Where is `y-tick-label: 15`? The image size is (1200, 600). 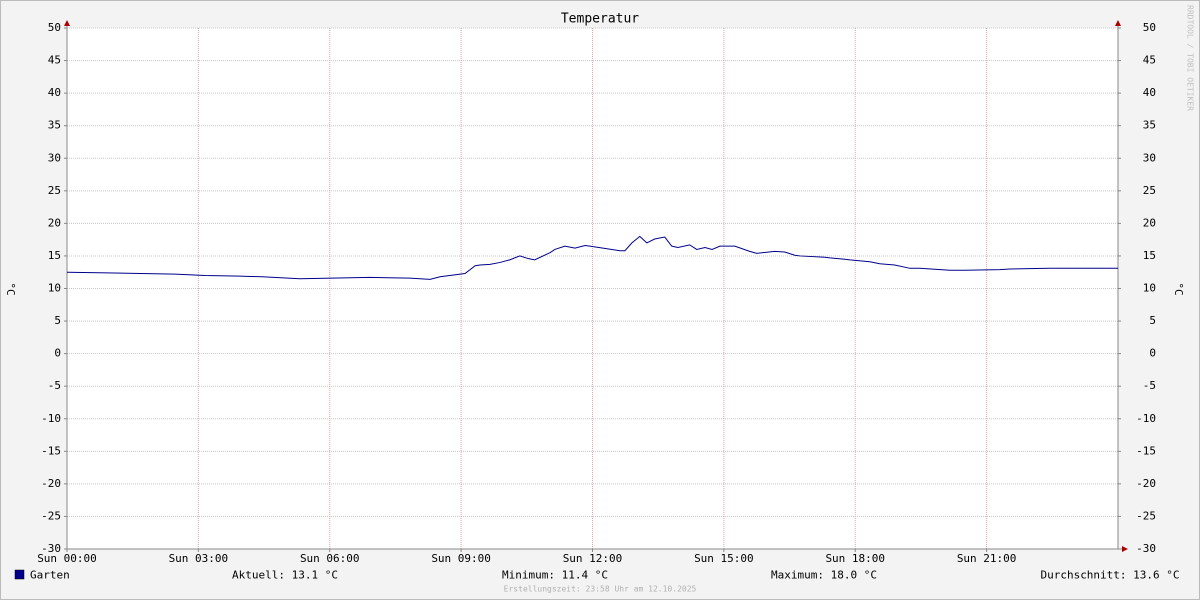
y-tick-label: 15 is located at coordinates (54, 255).